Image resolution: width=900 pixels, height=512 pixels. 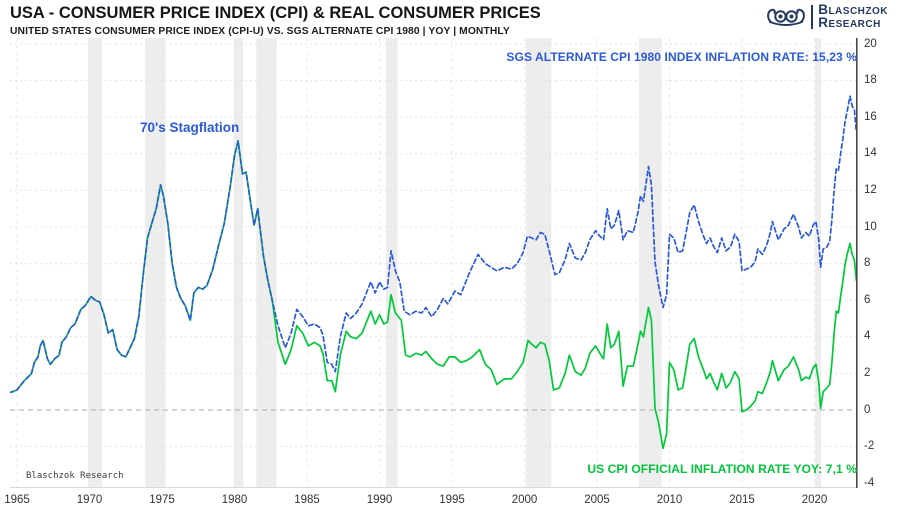 I want to click on x-axis-label: 2020, so click(x=814, y=500).